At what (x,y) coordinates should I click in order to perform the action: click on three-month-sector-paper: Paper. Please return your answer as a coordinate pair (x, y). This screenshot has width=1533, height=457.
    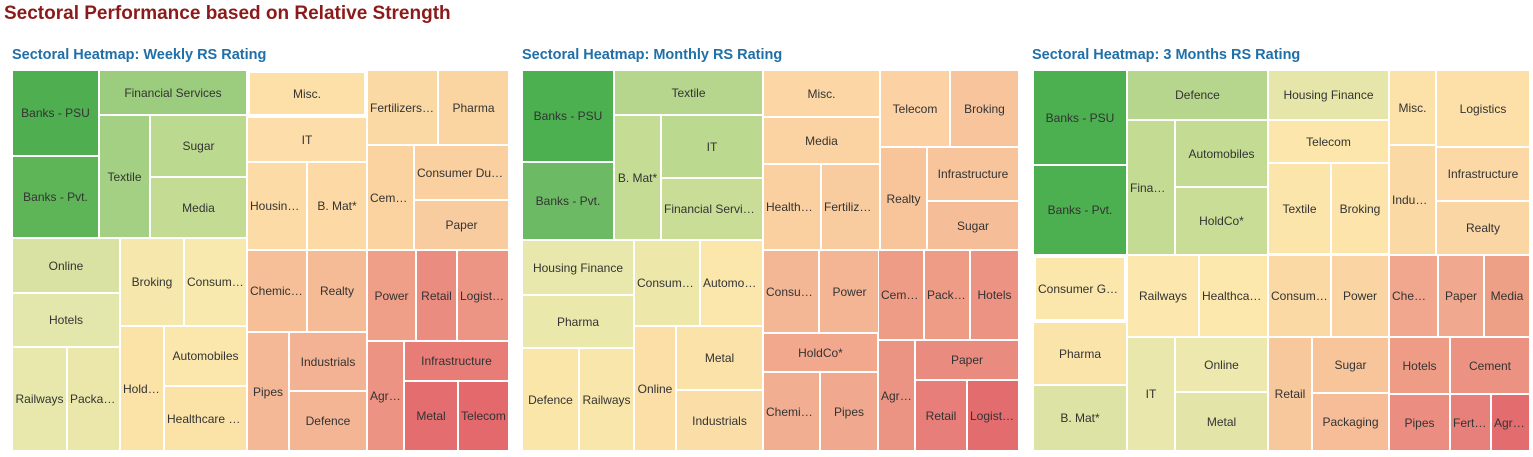
    Looking at the image, I should click on (1461, 296).